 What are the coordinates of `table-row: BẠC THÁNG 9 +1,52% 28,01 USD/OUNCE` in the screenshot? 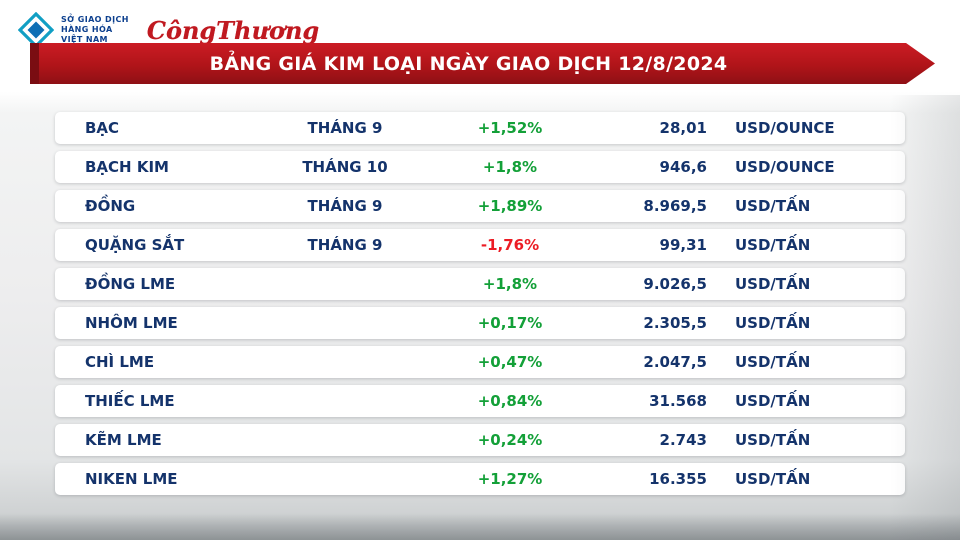 It's located at (480, 128).